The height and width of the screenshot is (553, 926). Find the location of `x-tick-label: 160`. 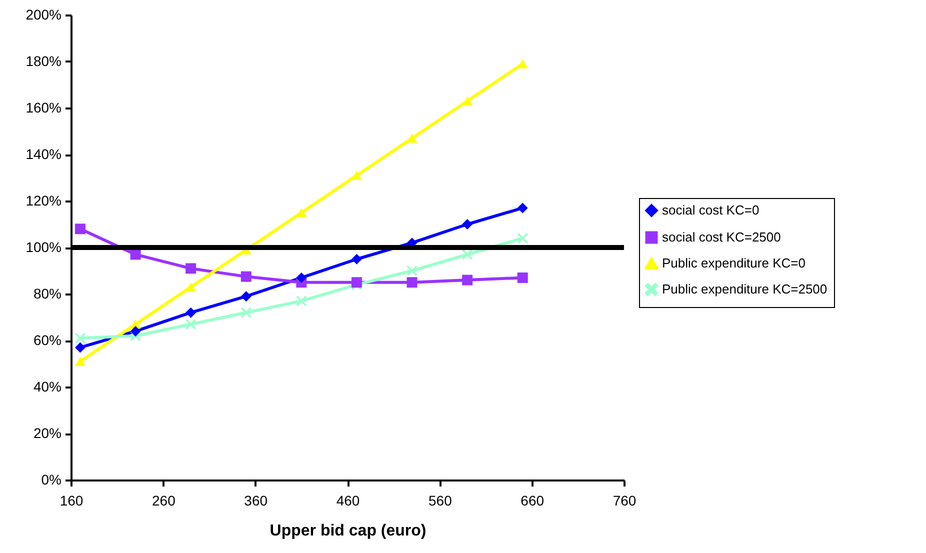

x-tick-label: 160 is located at coordinates (72, 500).